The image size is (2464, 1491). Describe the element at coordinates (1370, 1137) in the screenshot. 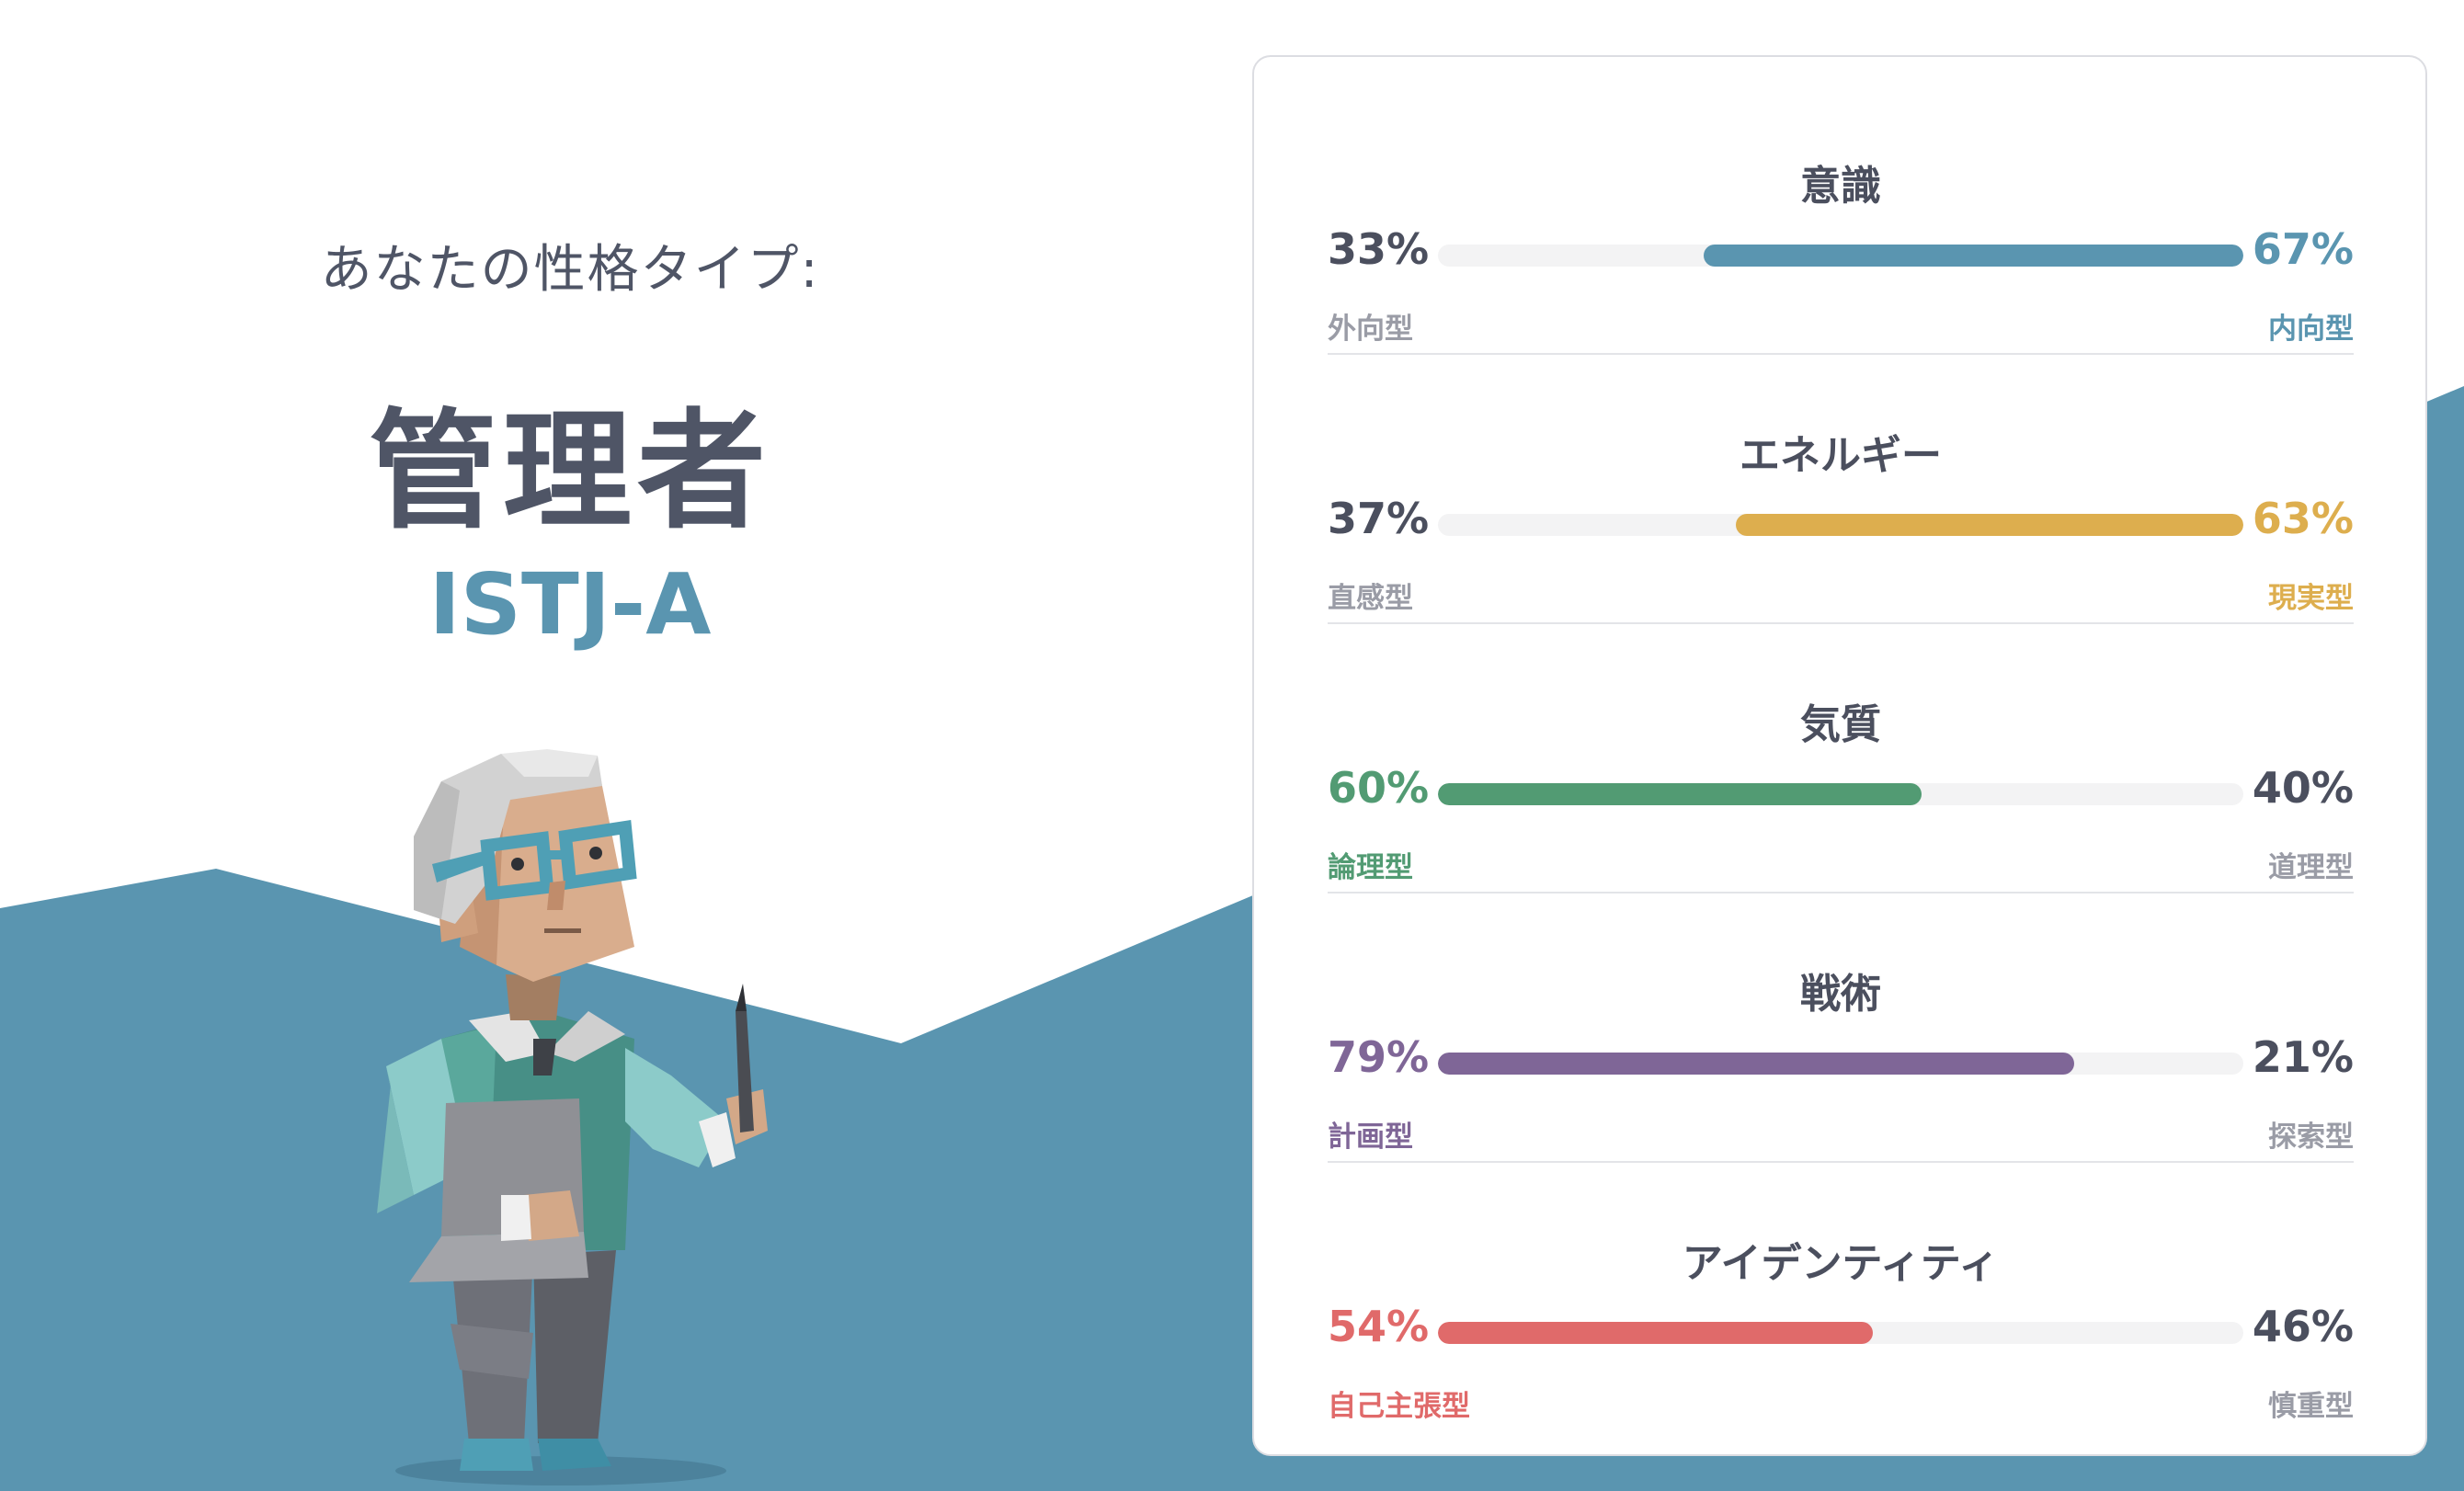

I see `trait-left-label: 計画型` at that location.